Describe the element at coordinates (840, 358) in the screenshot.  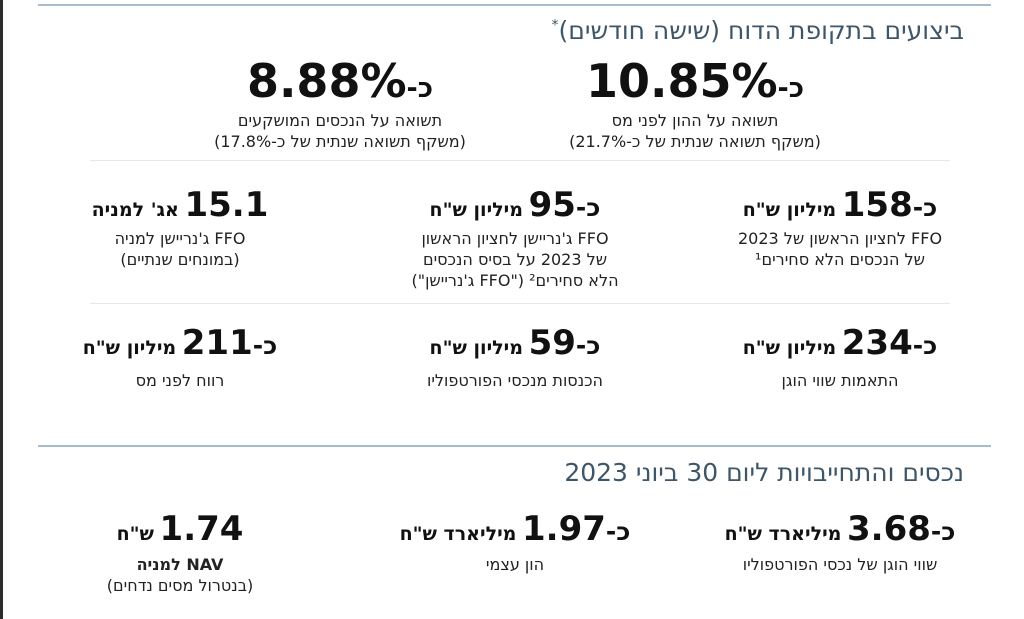
I see `metric-fair-value-adjustments: כ-234 מיליון ש"ח התאמות שווי הוגן` at that location.